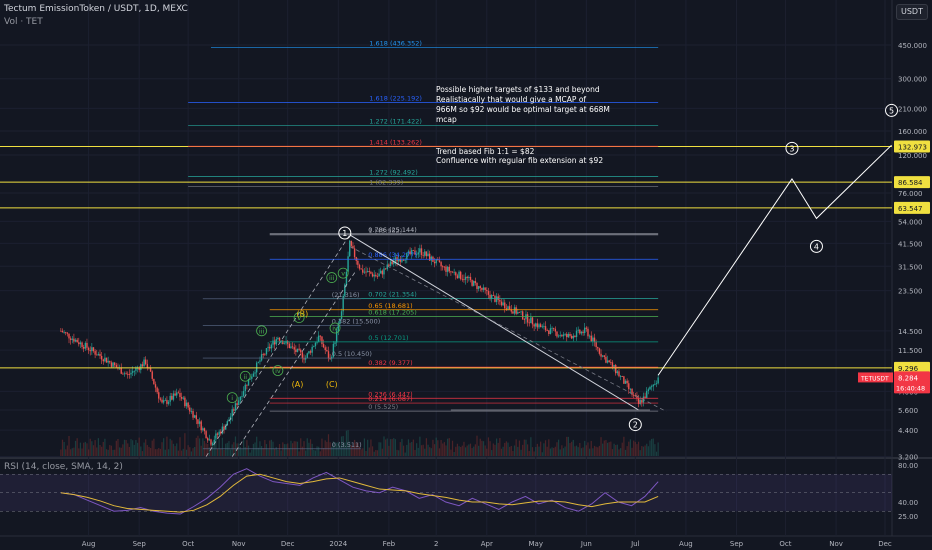  What do you see at coordinates (332, 278) in the screenshot?
I see `subwave-label: iii` at bounding box center [332, 278].